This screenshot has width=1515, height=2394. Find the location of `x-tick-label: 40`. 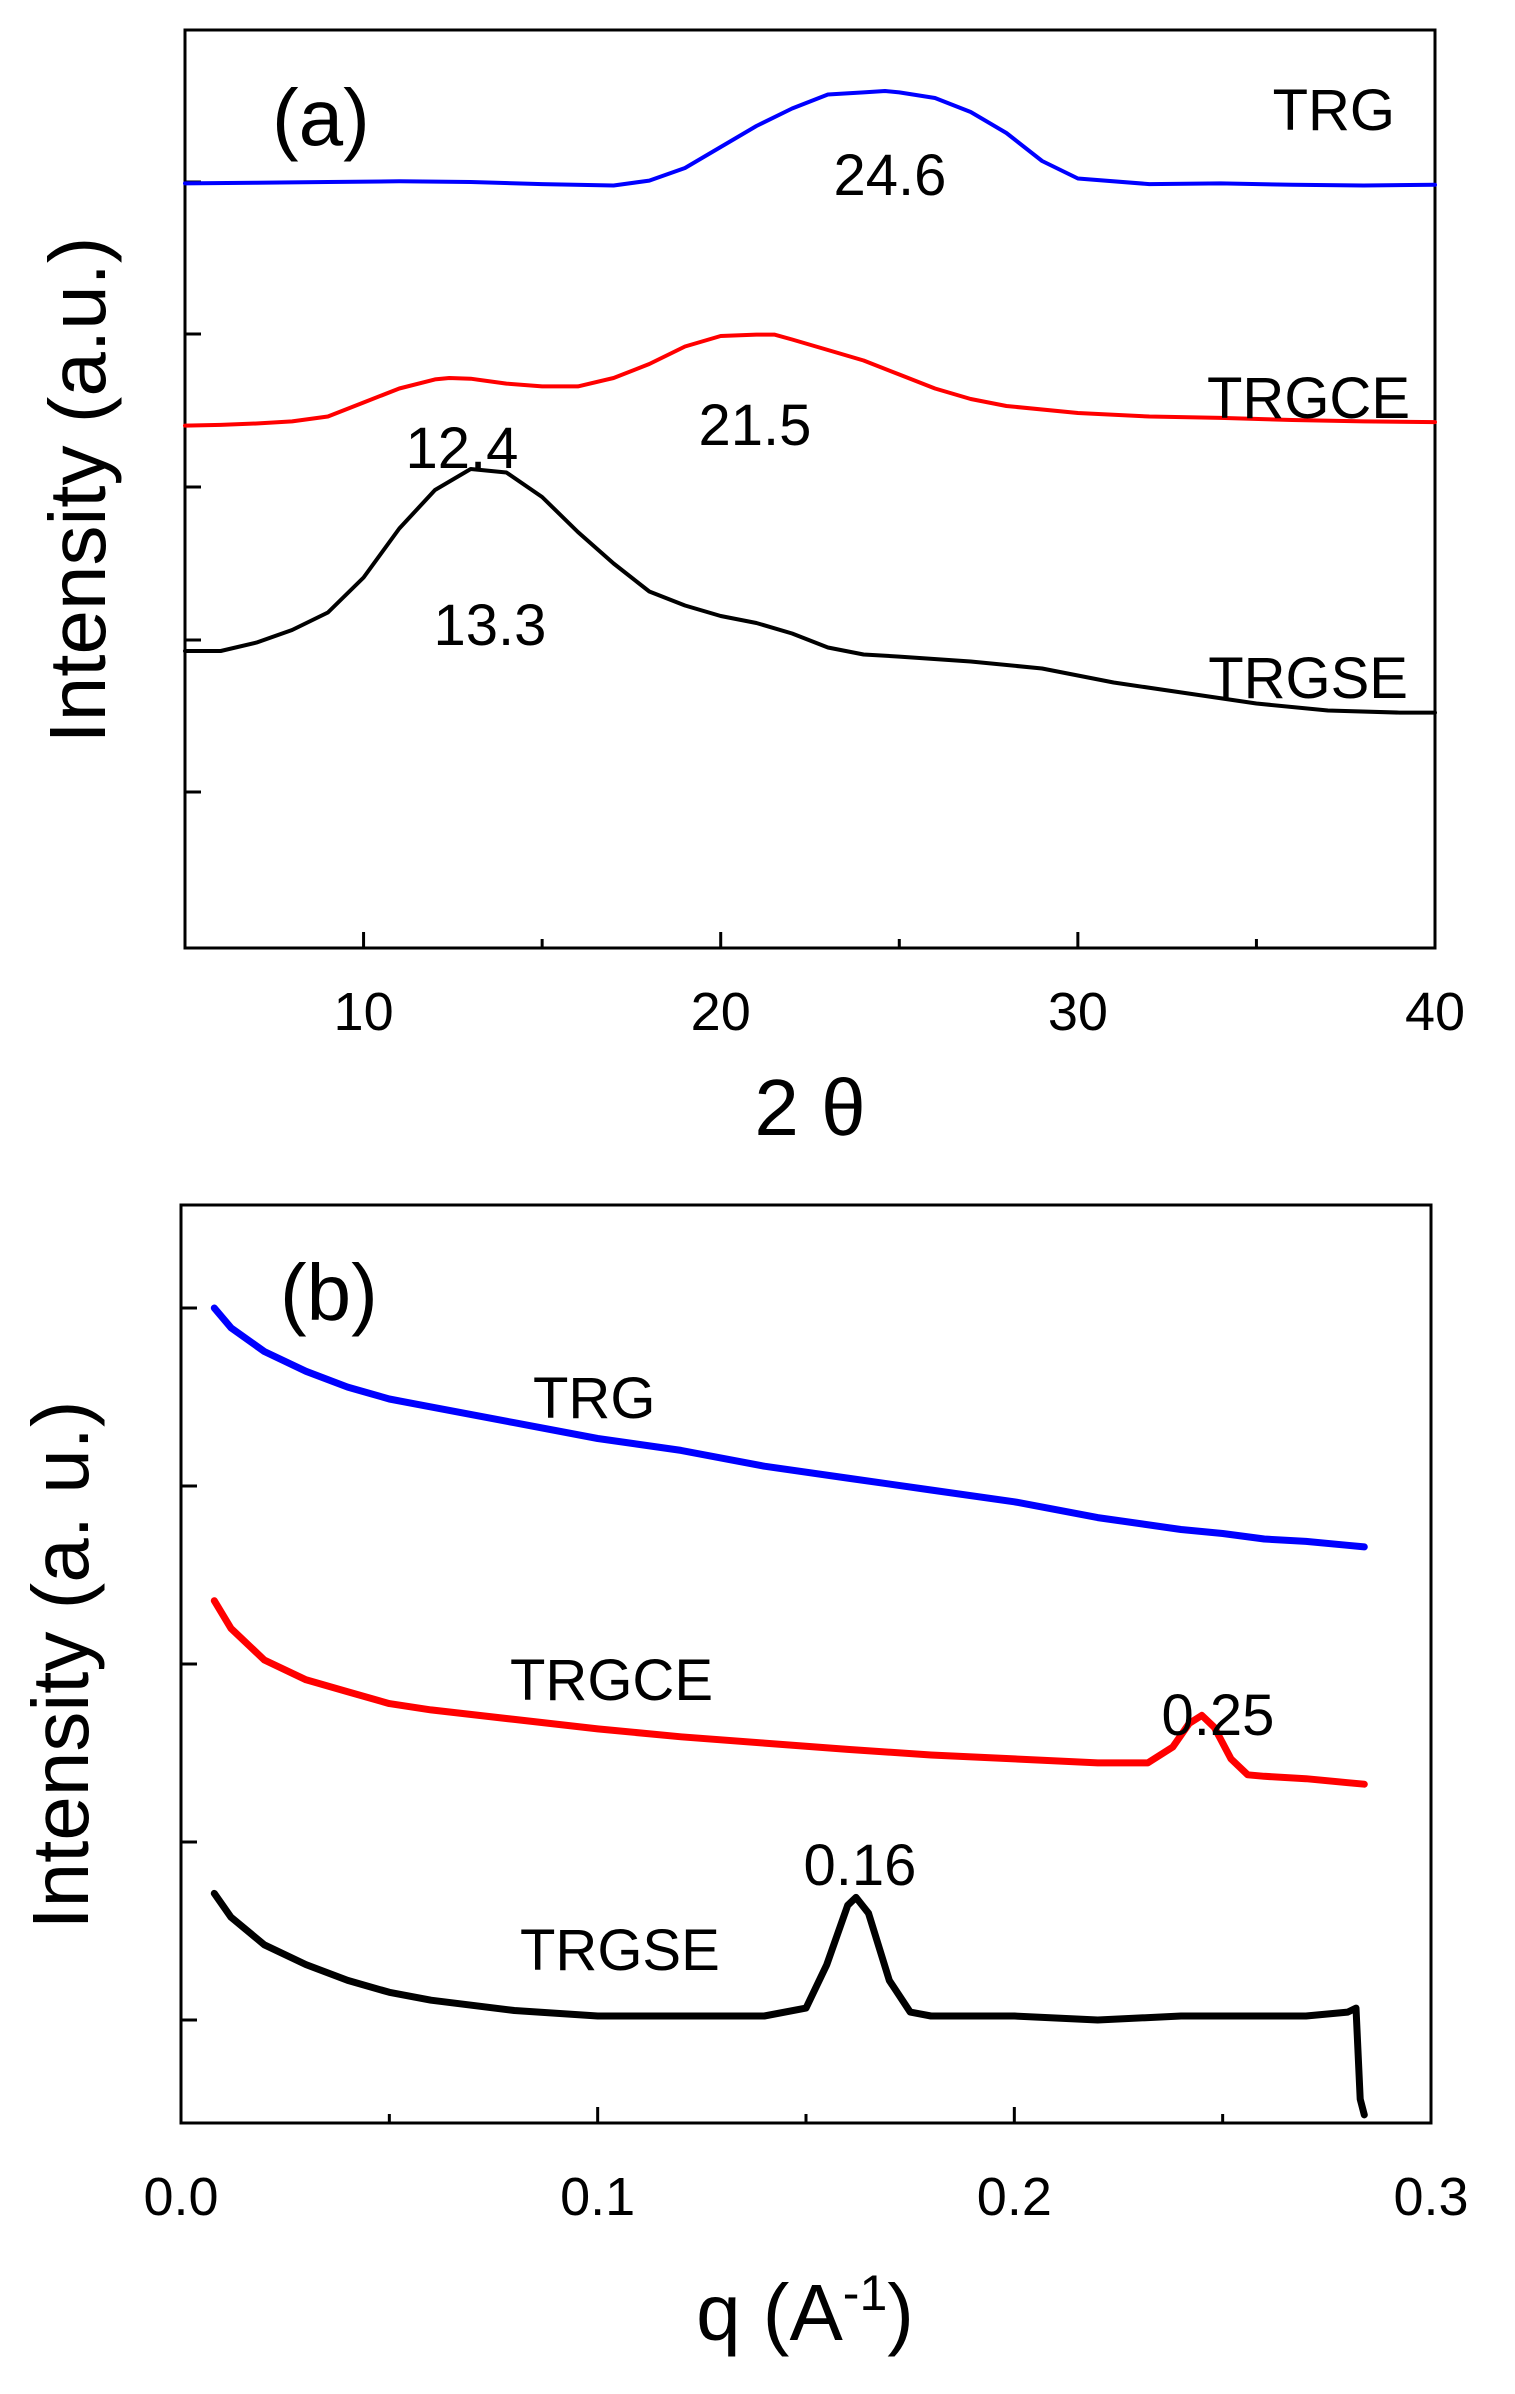

x-tick-label: 40 is located at coordinates (1435, 1012).